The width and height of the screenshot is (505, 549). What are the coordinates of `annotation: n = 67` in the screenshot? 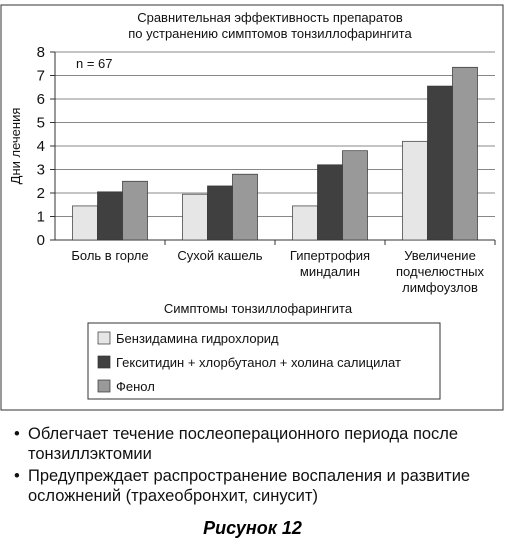 It's located at (94, 63).